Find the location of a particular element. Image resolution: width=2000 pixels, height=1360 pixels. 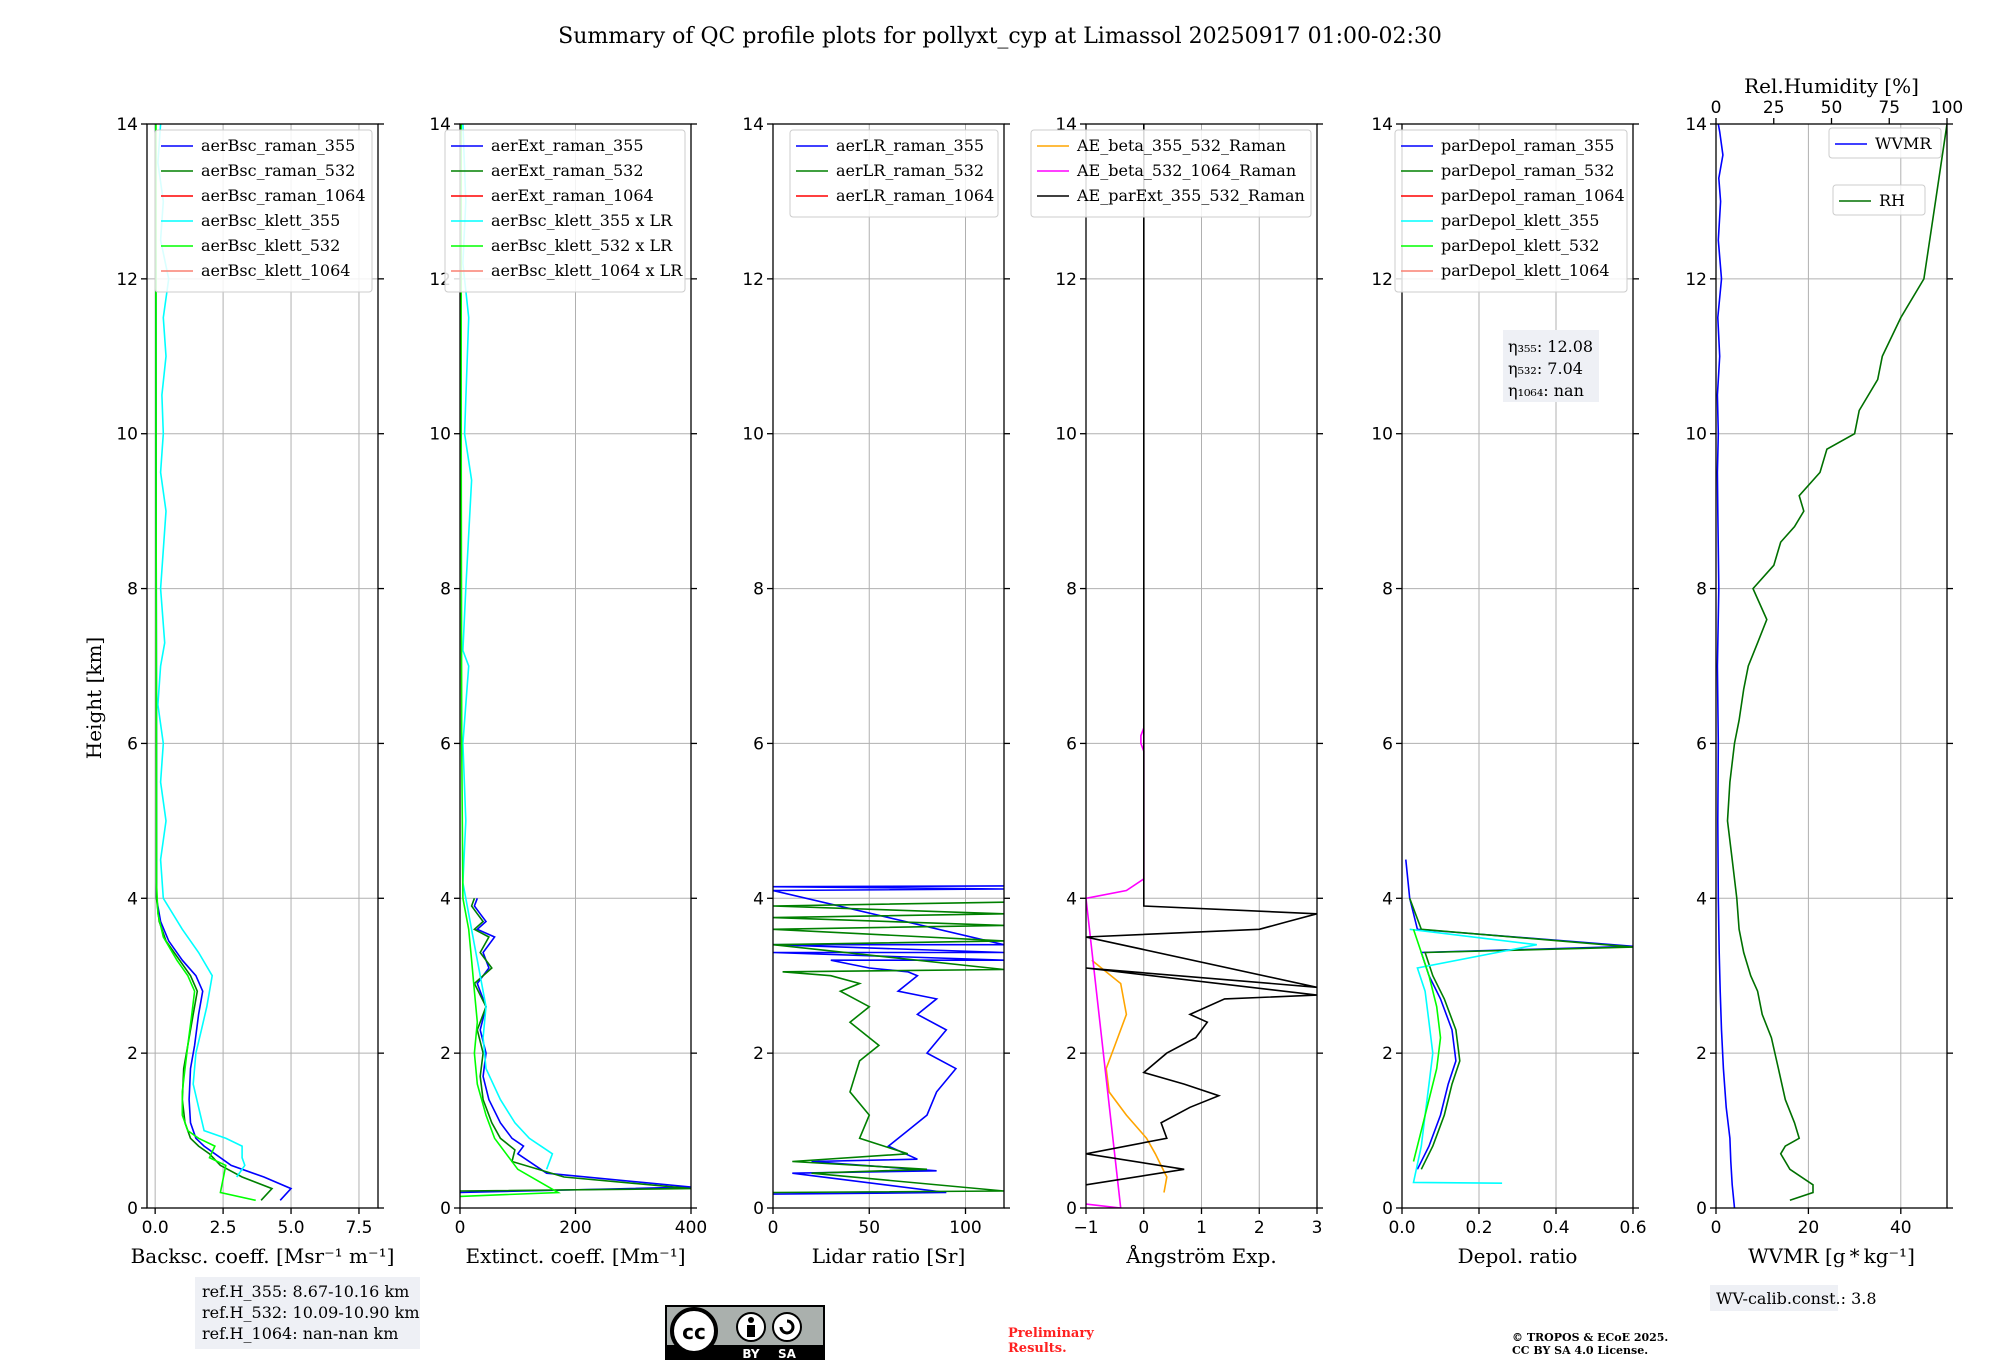

refH-355-text: ref.H_355: 8.67-10.16 km is located at coordinates (305, 1291).